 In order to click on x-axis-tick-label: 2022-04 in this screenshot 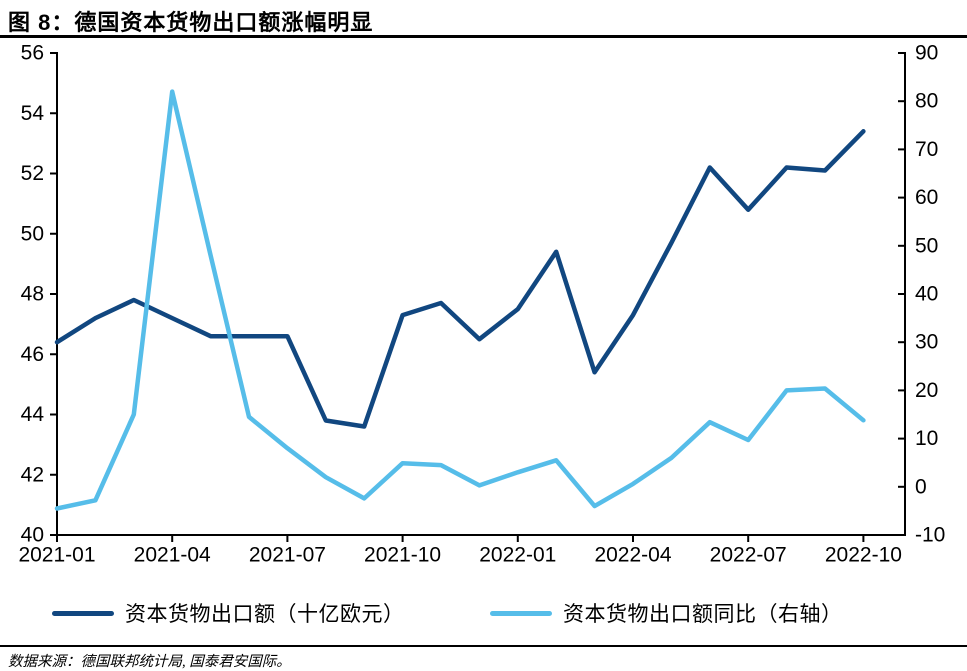, I will do `click(632, 554)`.